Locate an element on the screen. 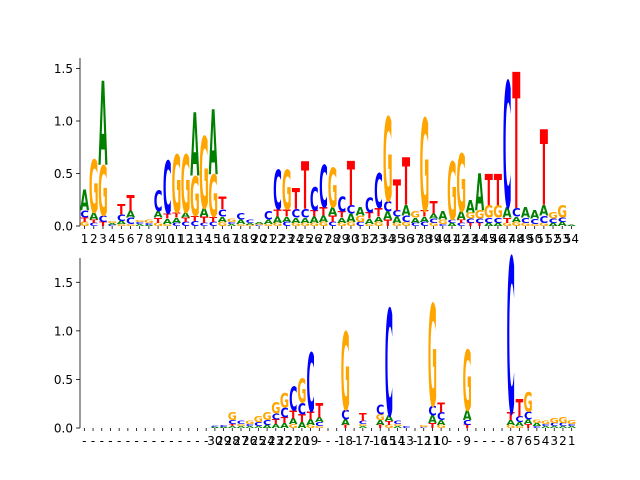 The height and width of the screenshot is (480, 640). bottom-logo-col20-letter-G: G is located at coordinates (249, 422).